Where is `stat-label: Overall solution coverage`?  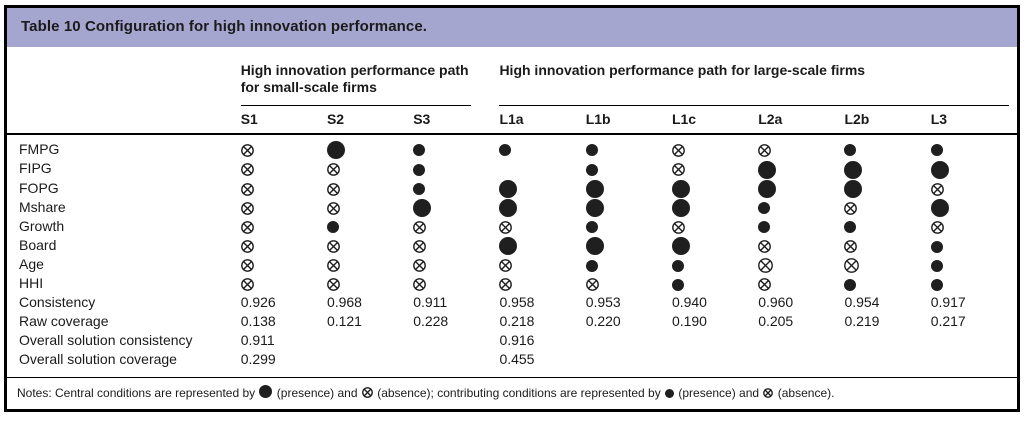
stat-label: Overall solution coverage is located at coordinates (98, 359).